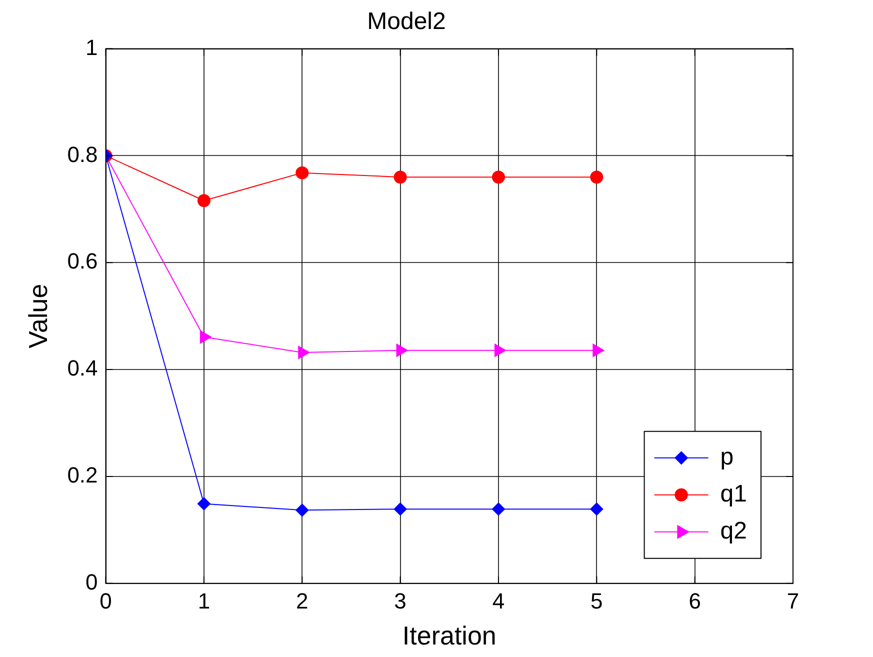  I want to click on x-tick-label: 3, so click(400, 601).